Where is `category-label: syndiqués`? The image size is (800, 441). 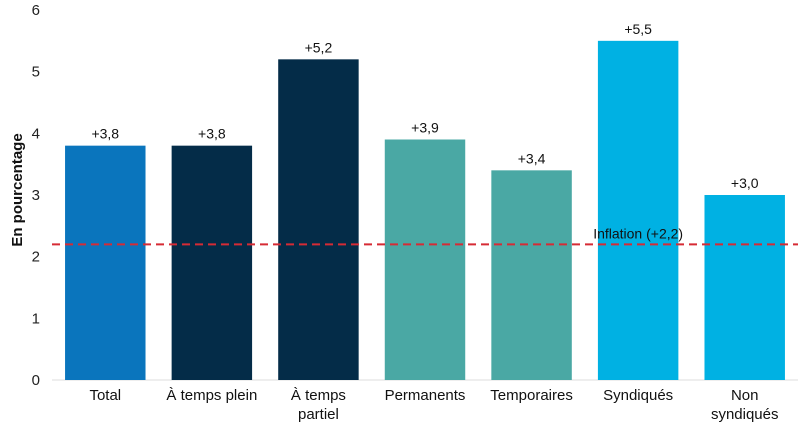
category-label: syndiqués is located at coordinates (745, 414).